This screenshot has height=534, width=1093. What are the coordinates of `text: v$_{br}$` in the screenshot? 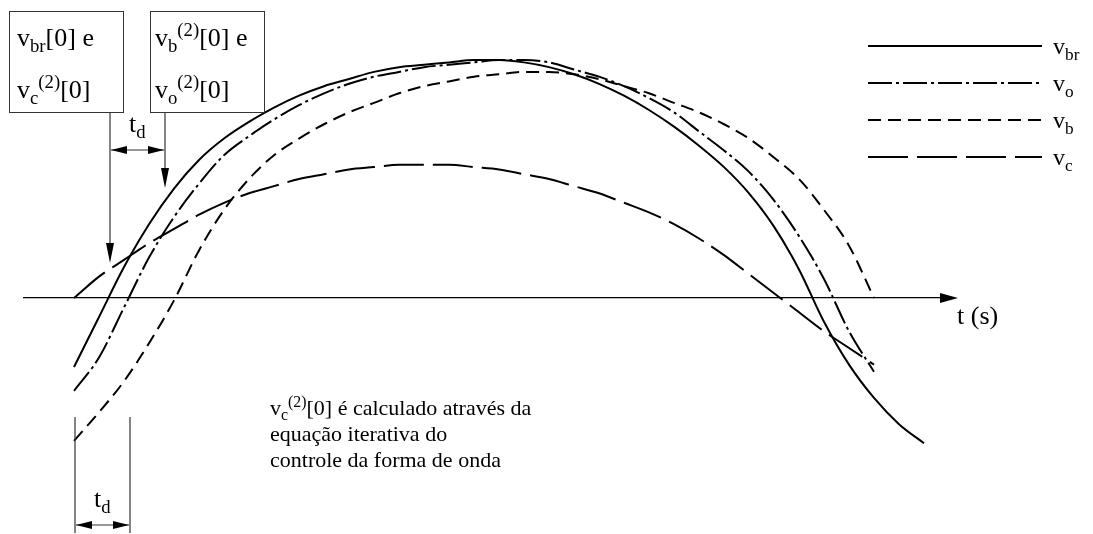 It's located at (1066, 48).